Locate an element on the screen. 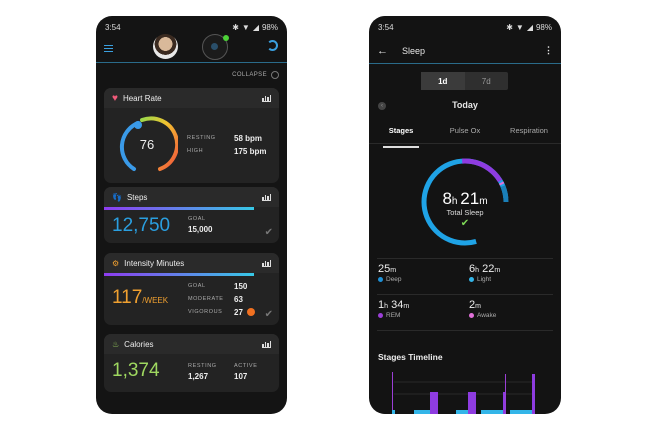 This screenshot has width=650, height=436. awake-dot-icon is located at coordinates (471, 315).